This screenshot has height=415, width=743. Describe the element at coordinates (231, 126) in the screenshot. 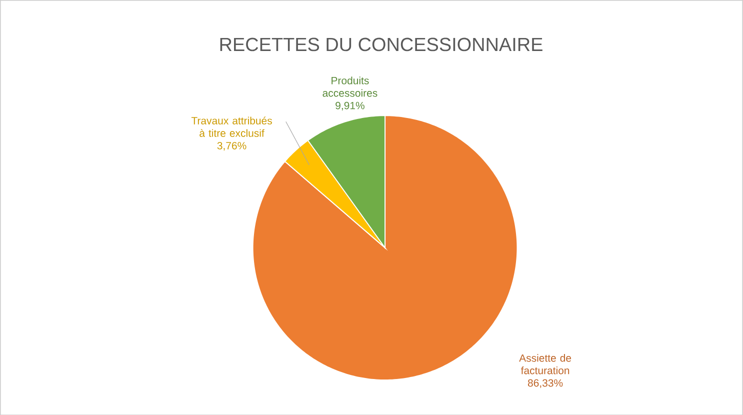

I see `slice-label: Travaux attribués à titre exclusif` at that location.